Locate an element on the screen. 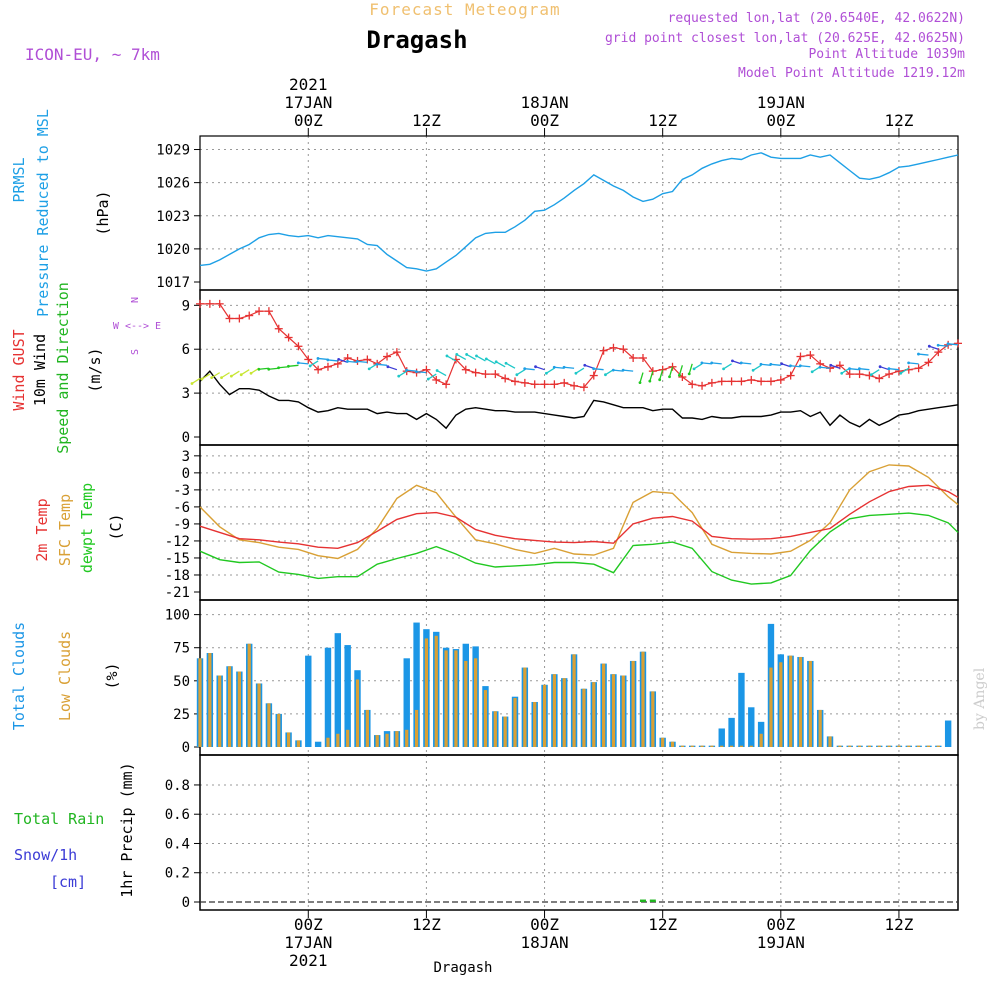 The image size is (1000, 1000). pressure-desc-label: Pressure Reduced to MSL is located at coordinates (43, 213).